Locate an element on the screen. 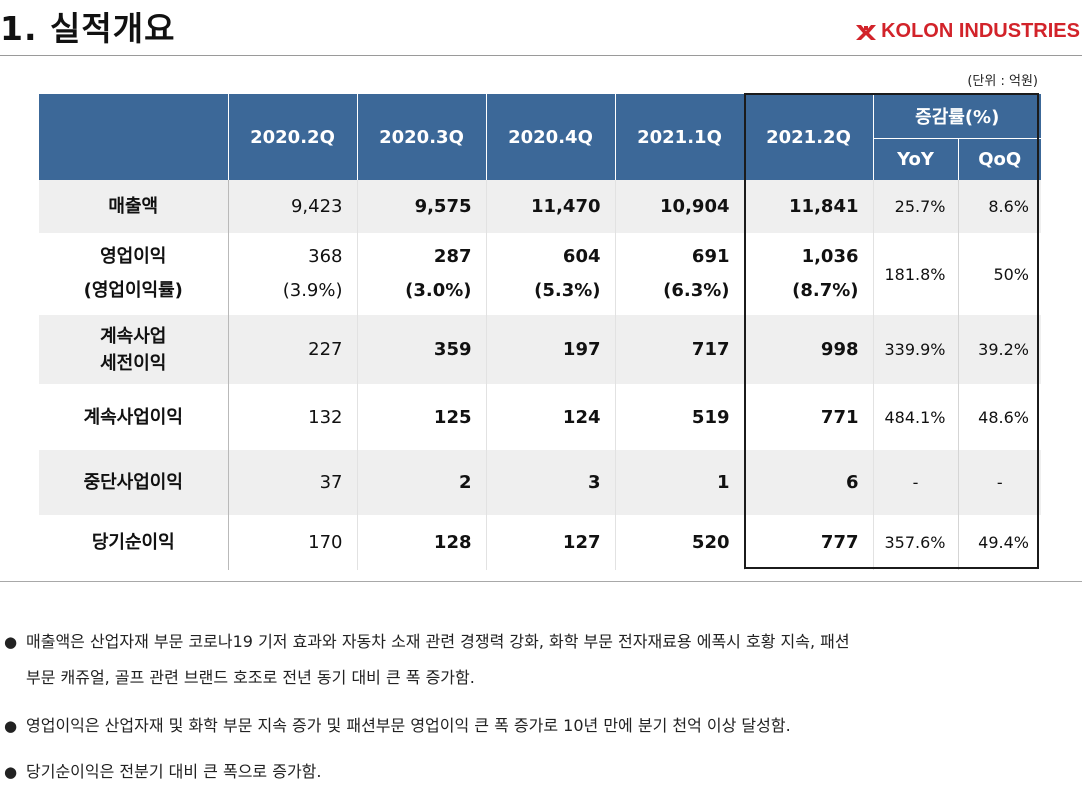  cell-value: 11,470 is located at coordinates (551, 206).